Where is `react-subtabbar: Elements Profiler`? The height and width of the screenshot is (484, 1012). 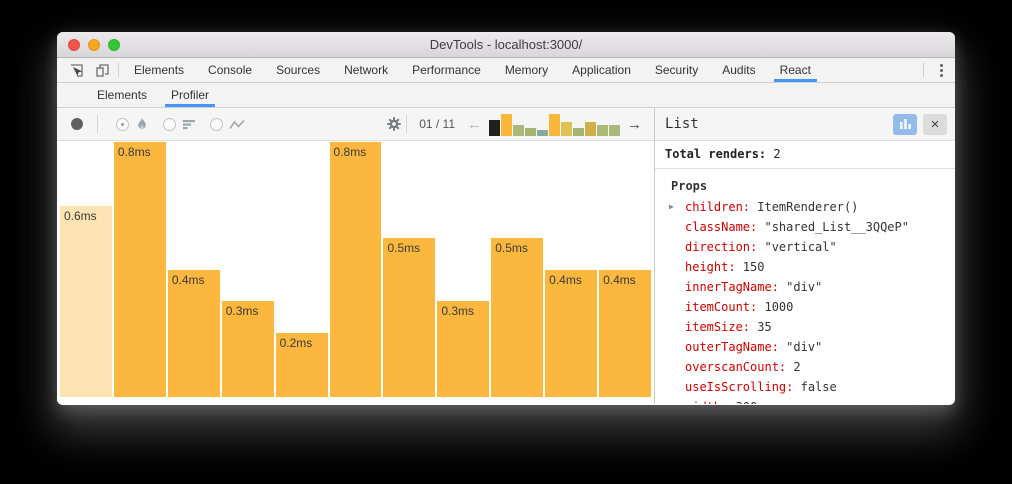
react-subtabbar: Elements Profiler is located at coordinates (506, 95).